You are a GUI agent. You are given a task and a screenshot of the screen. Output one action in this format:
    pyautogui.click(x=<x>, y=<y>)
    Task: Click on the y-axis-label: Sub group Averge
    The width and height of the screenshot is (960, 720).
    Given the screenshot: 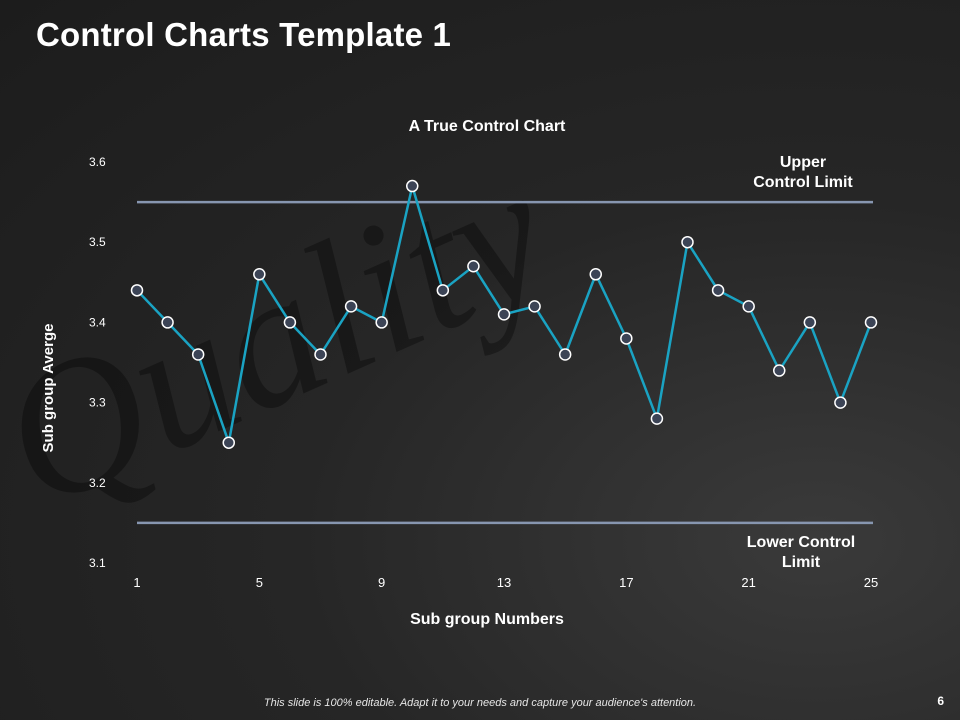 What is the action you would take?
    pyautogui.click(x=48, y=388)
    